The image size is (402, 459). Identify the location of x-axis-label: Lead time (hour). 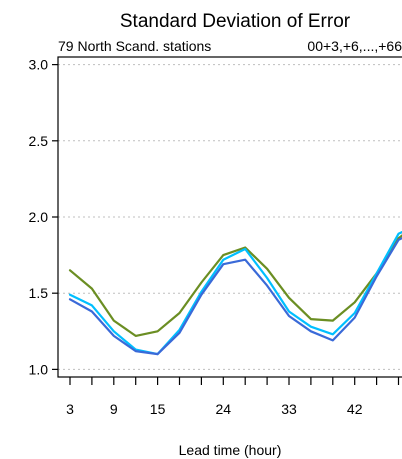
(230, 450).